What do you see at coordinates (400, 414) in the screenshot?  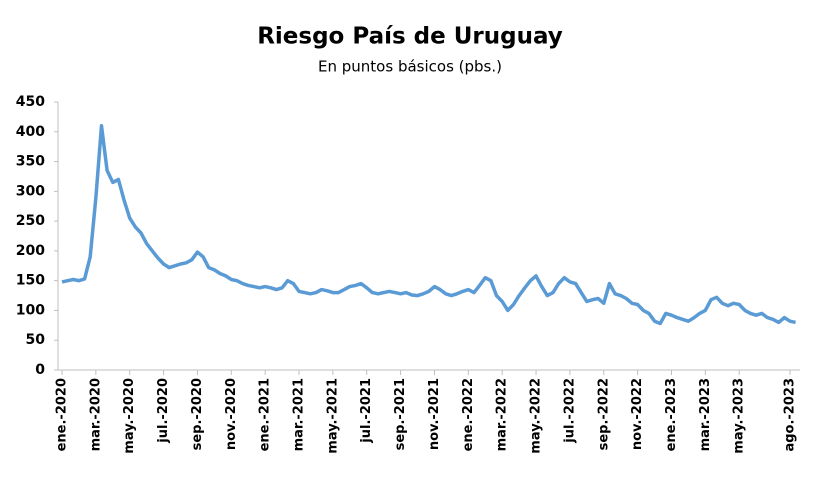 I see `x-tick-label: sep.-2021` at bounding box center [400, 414].